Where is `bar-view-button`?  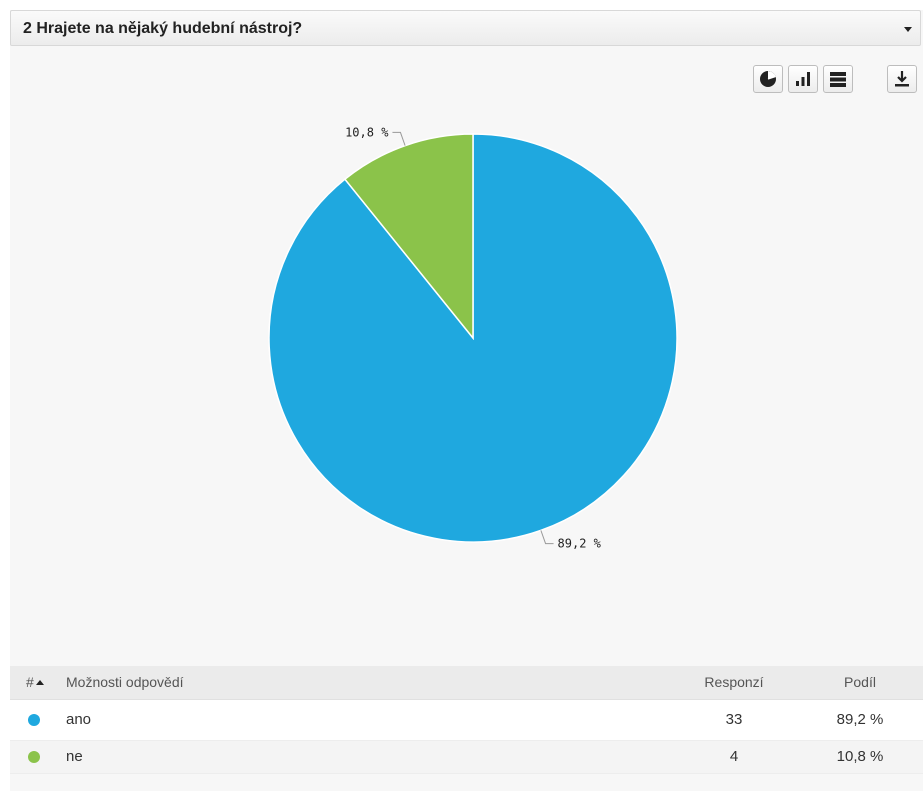 bar-view-button is located at coordinates (803, 79).